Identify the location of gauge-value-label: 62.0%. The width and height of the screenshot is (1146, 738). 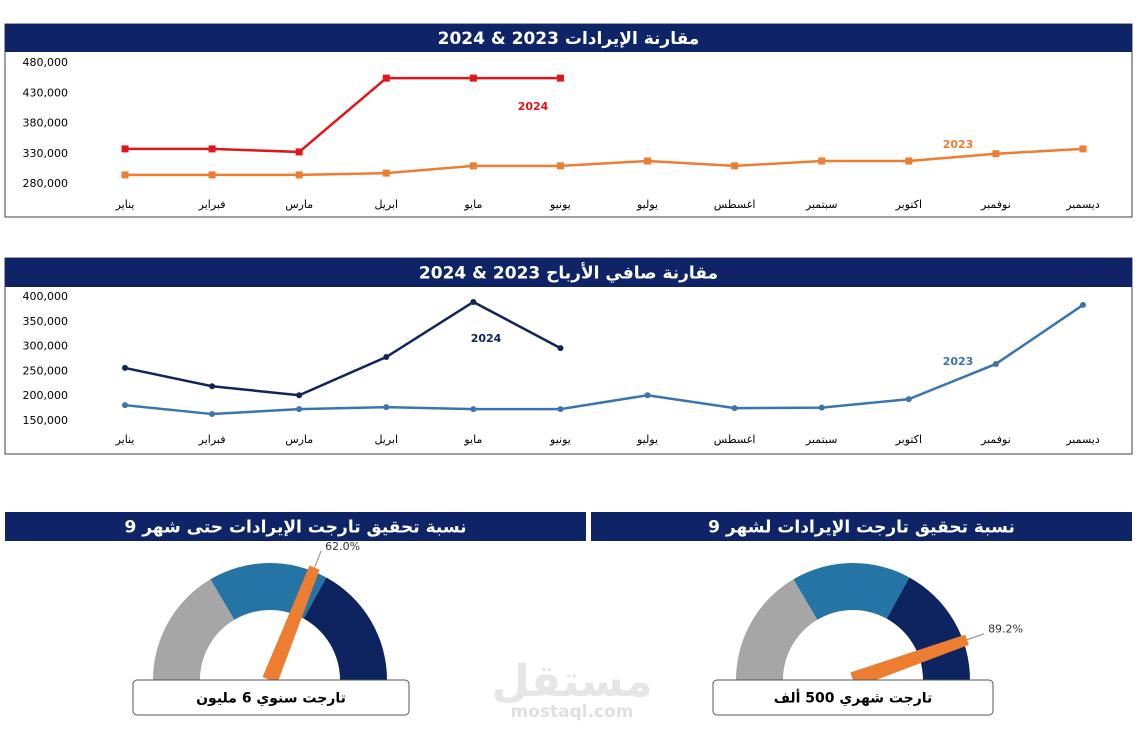
(342, 546).